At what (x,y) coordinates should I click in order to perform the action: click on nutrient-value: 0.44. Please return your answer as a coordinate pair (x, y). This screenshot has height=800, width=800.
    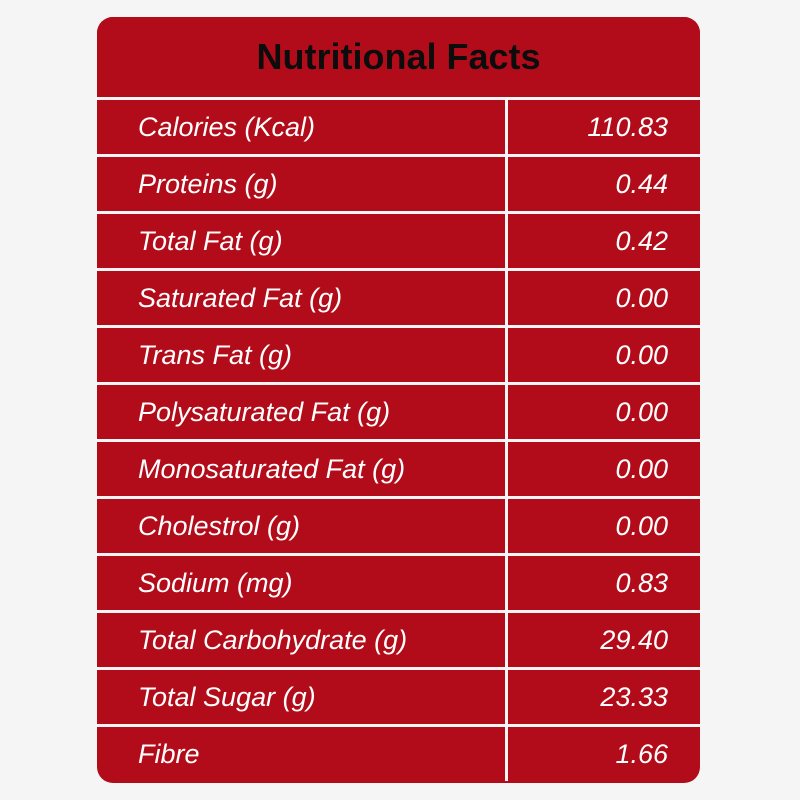
    Looking at the image, I should click on (641, 183).